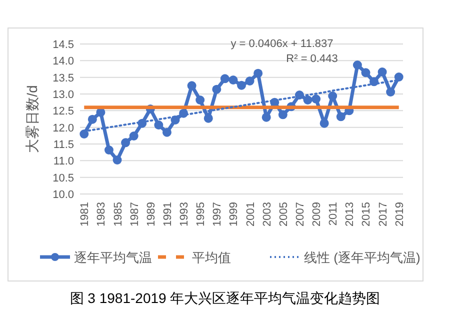  What do you see at coordinates (63, 112) in the screenshot?
I see `y-tick-label: 12.5` at bounding box center [63, 112].